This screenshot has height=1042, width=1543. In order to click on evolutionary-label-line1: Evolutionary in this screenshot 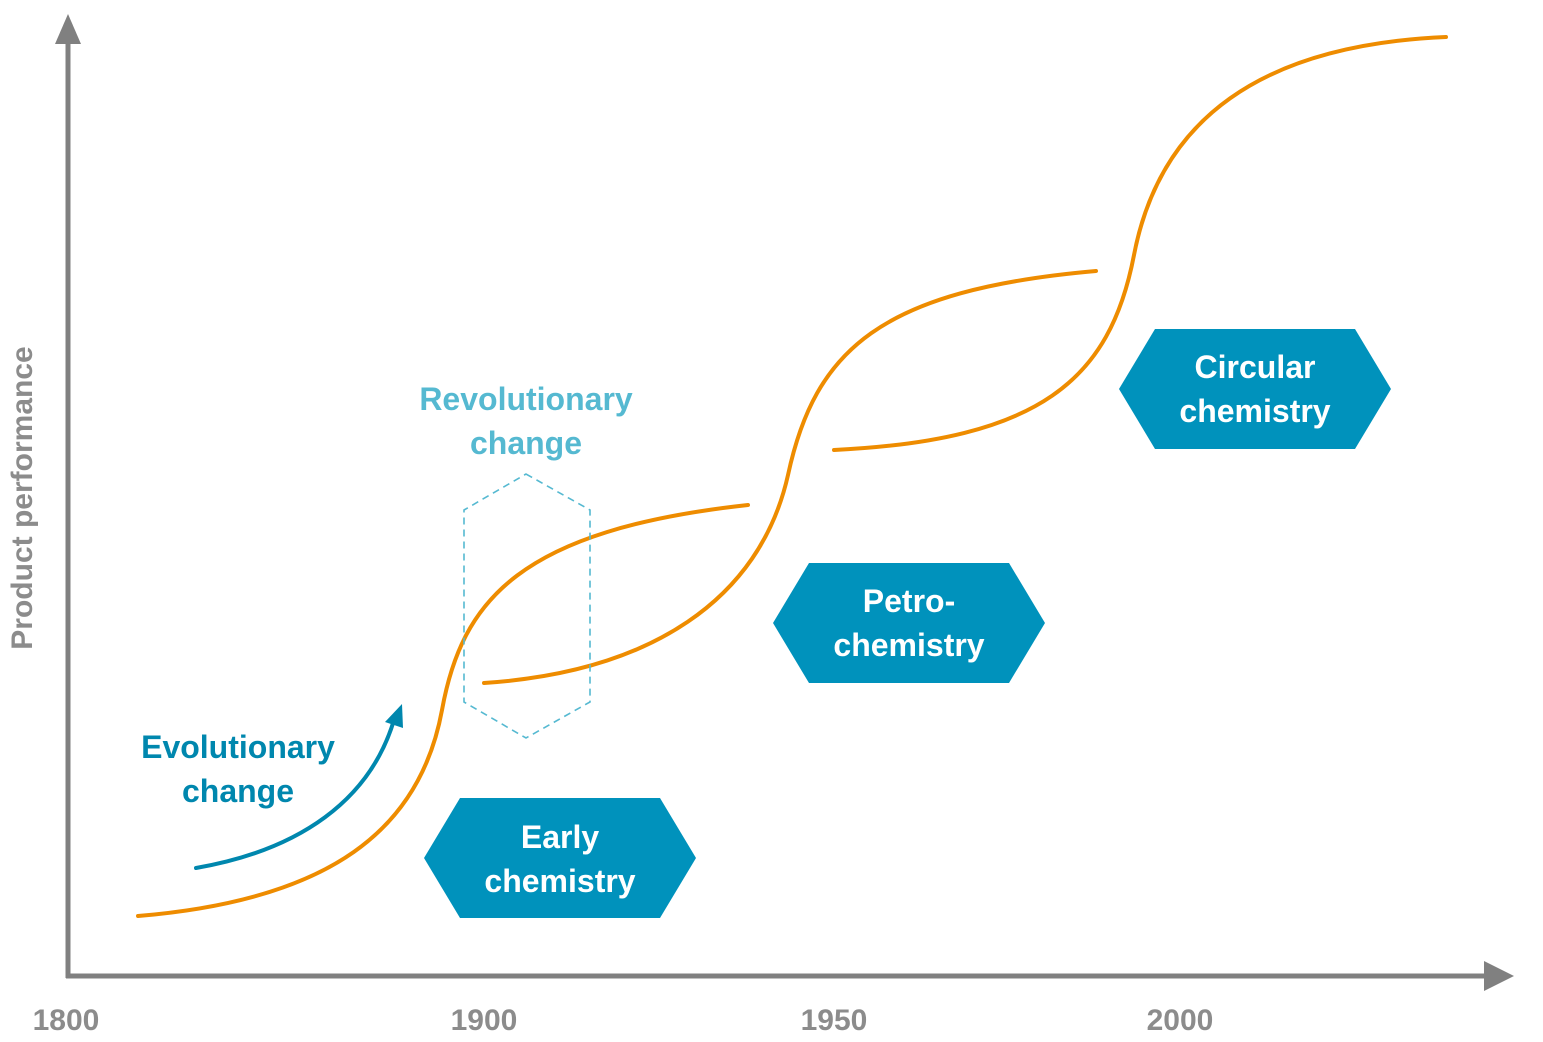, I will do `click(238, 747)`.